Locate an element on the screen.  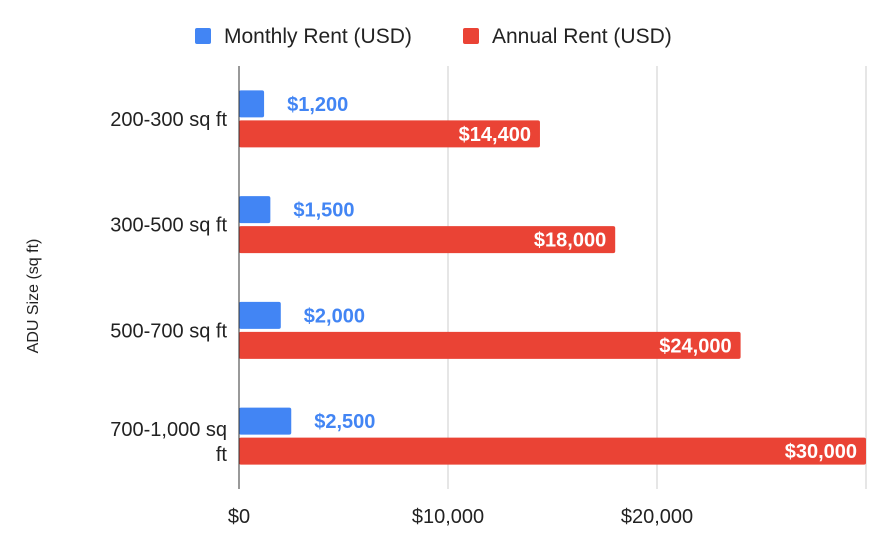
x-tick-label: $0 is located at coordinates (239, 517).